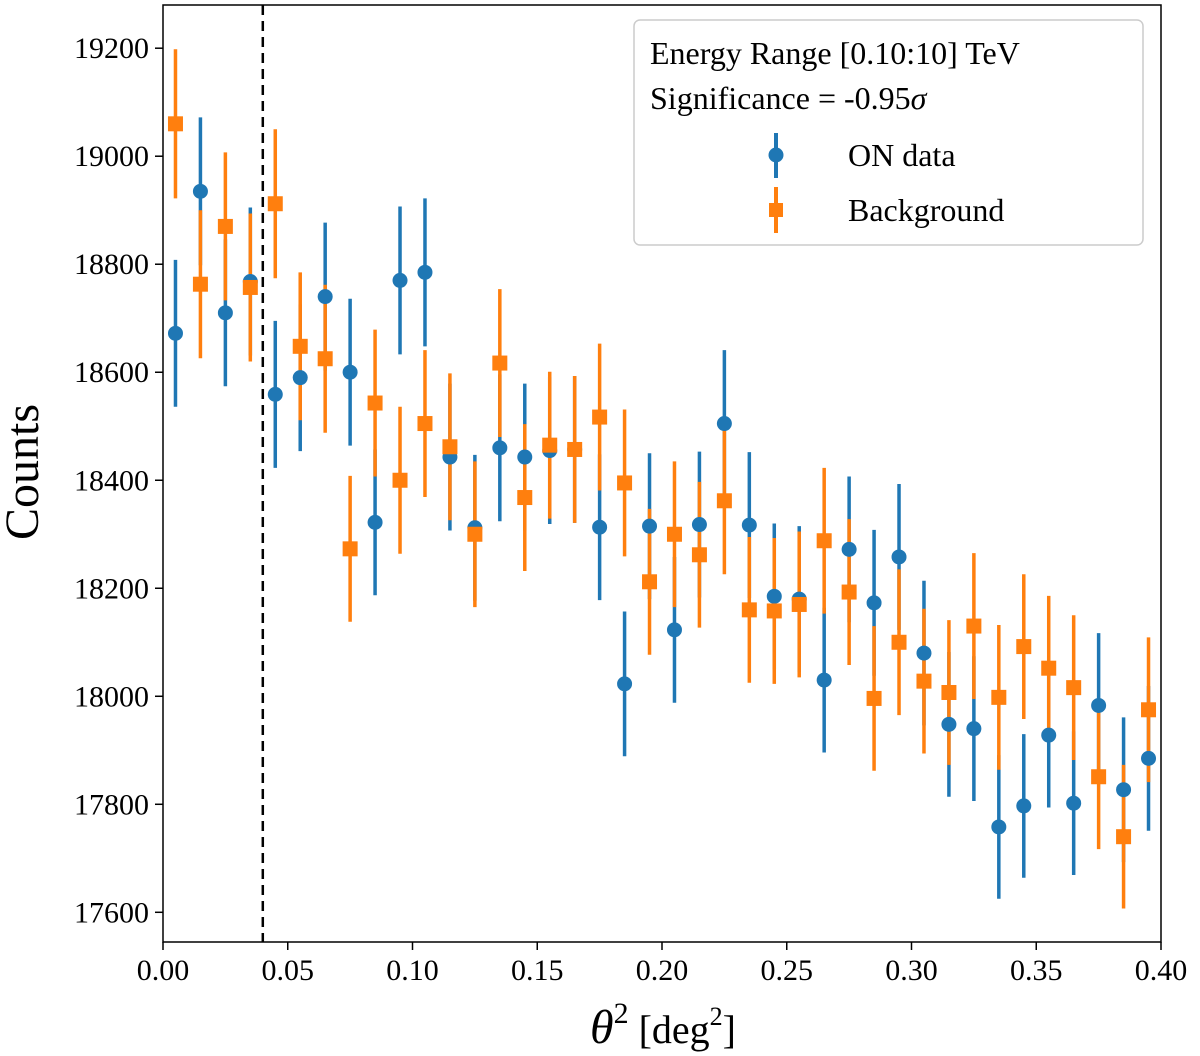  Describe the element at coordinates (163, 970) in the screenshot. I see `x-tick-label: 0.00` at that location.